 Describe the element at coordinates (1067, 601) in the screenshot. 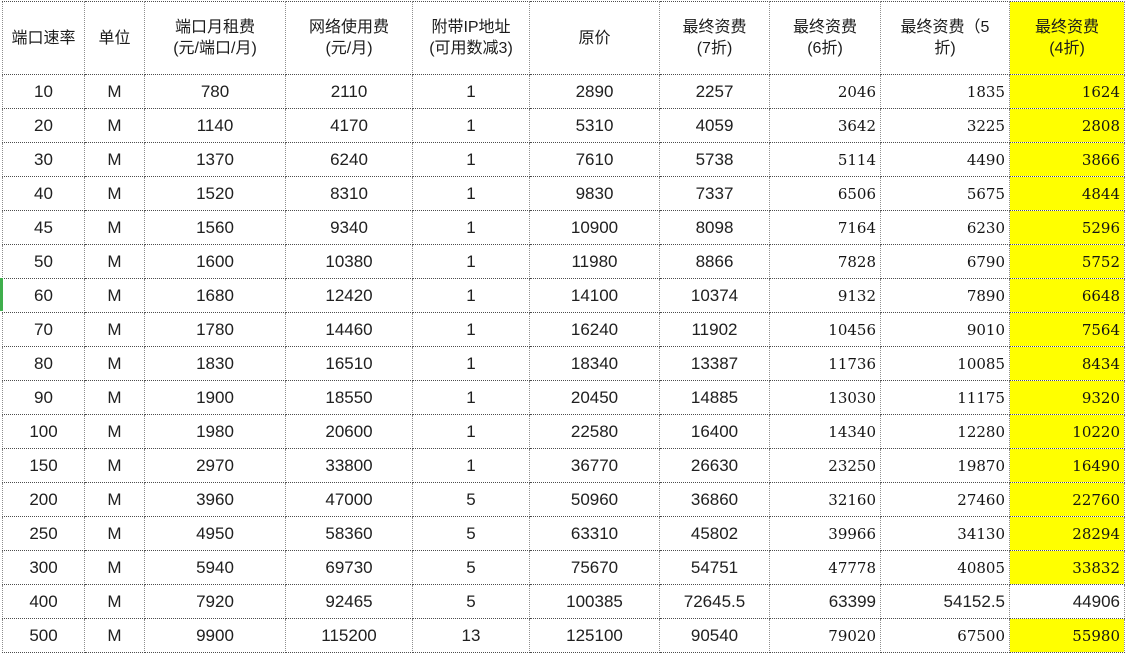

I see `cell-final-fee-40: 44906` at that location.